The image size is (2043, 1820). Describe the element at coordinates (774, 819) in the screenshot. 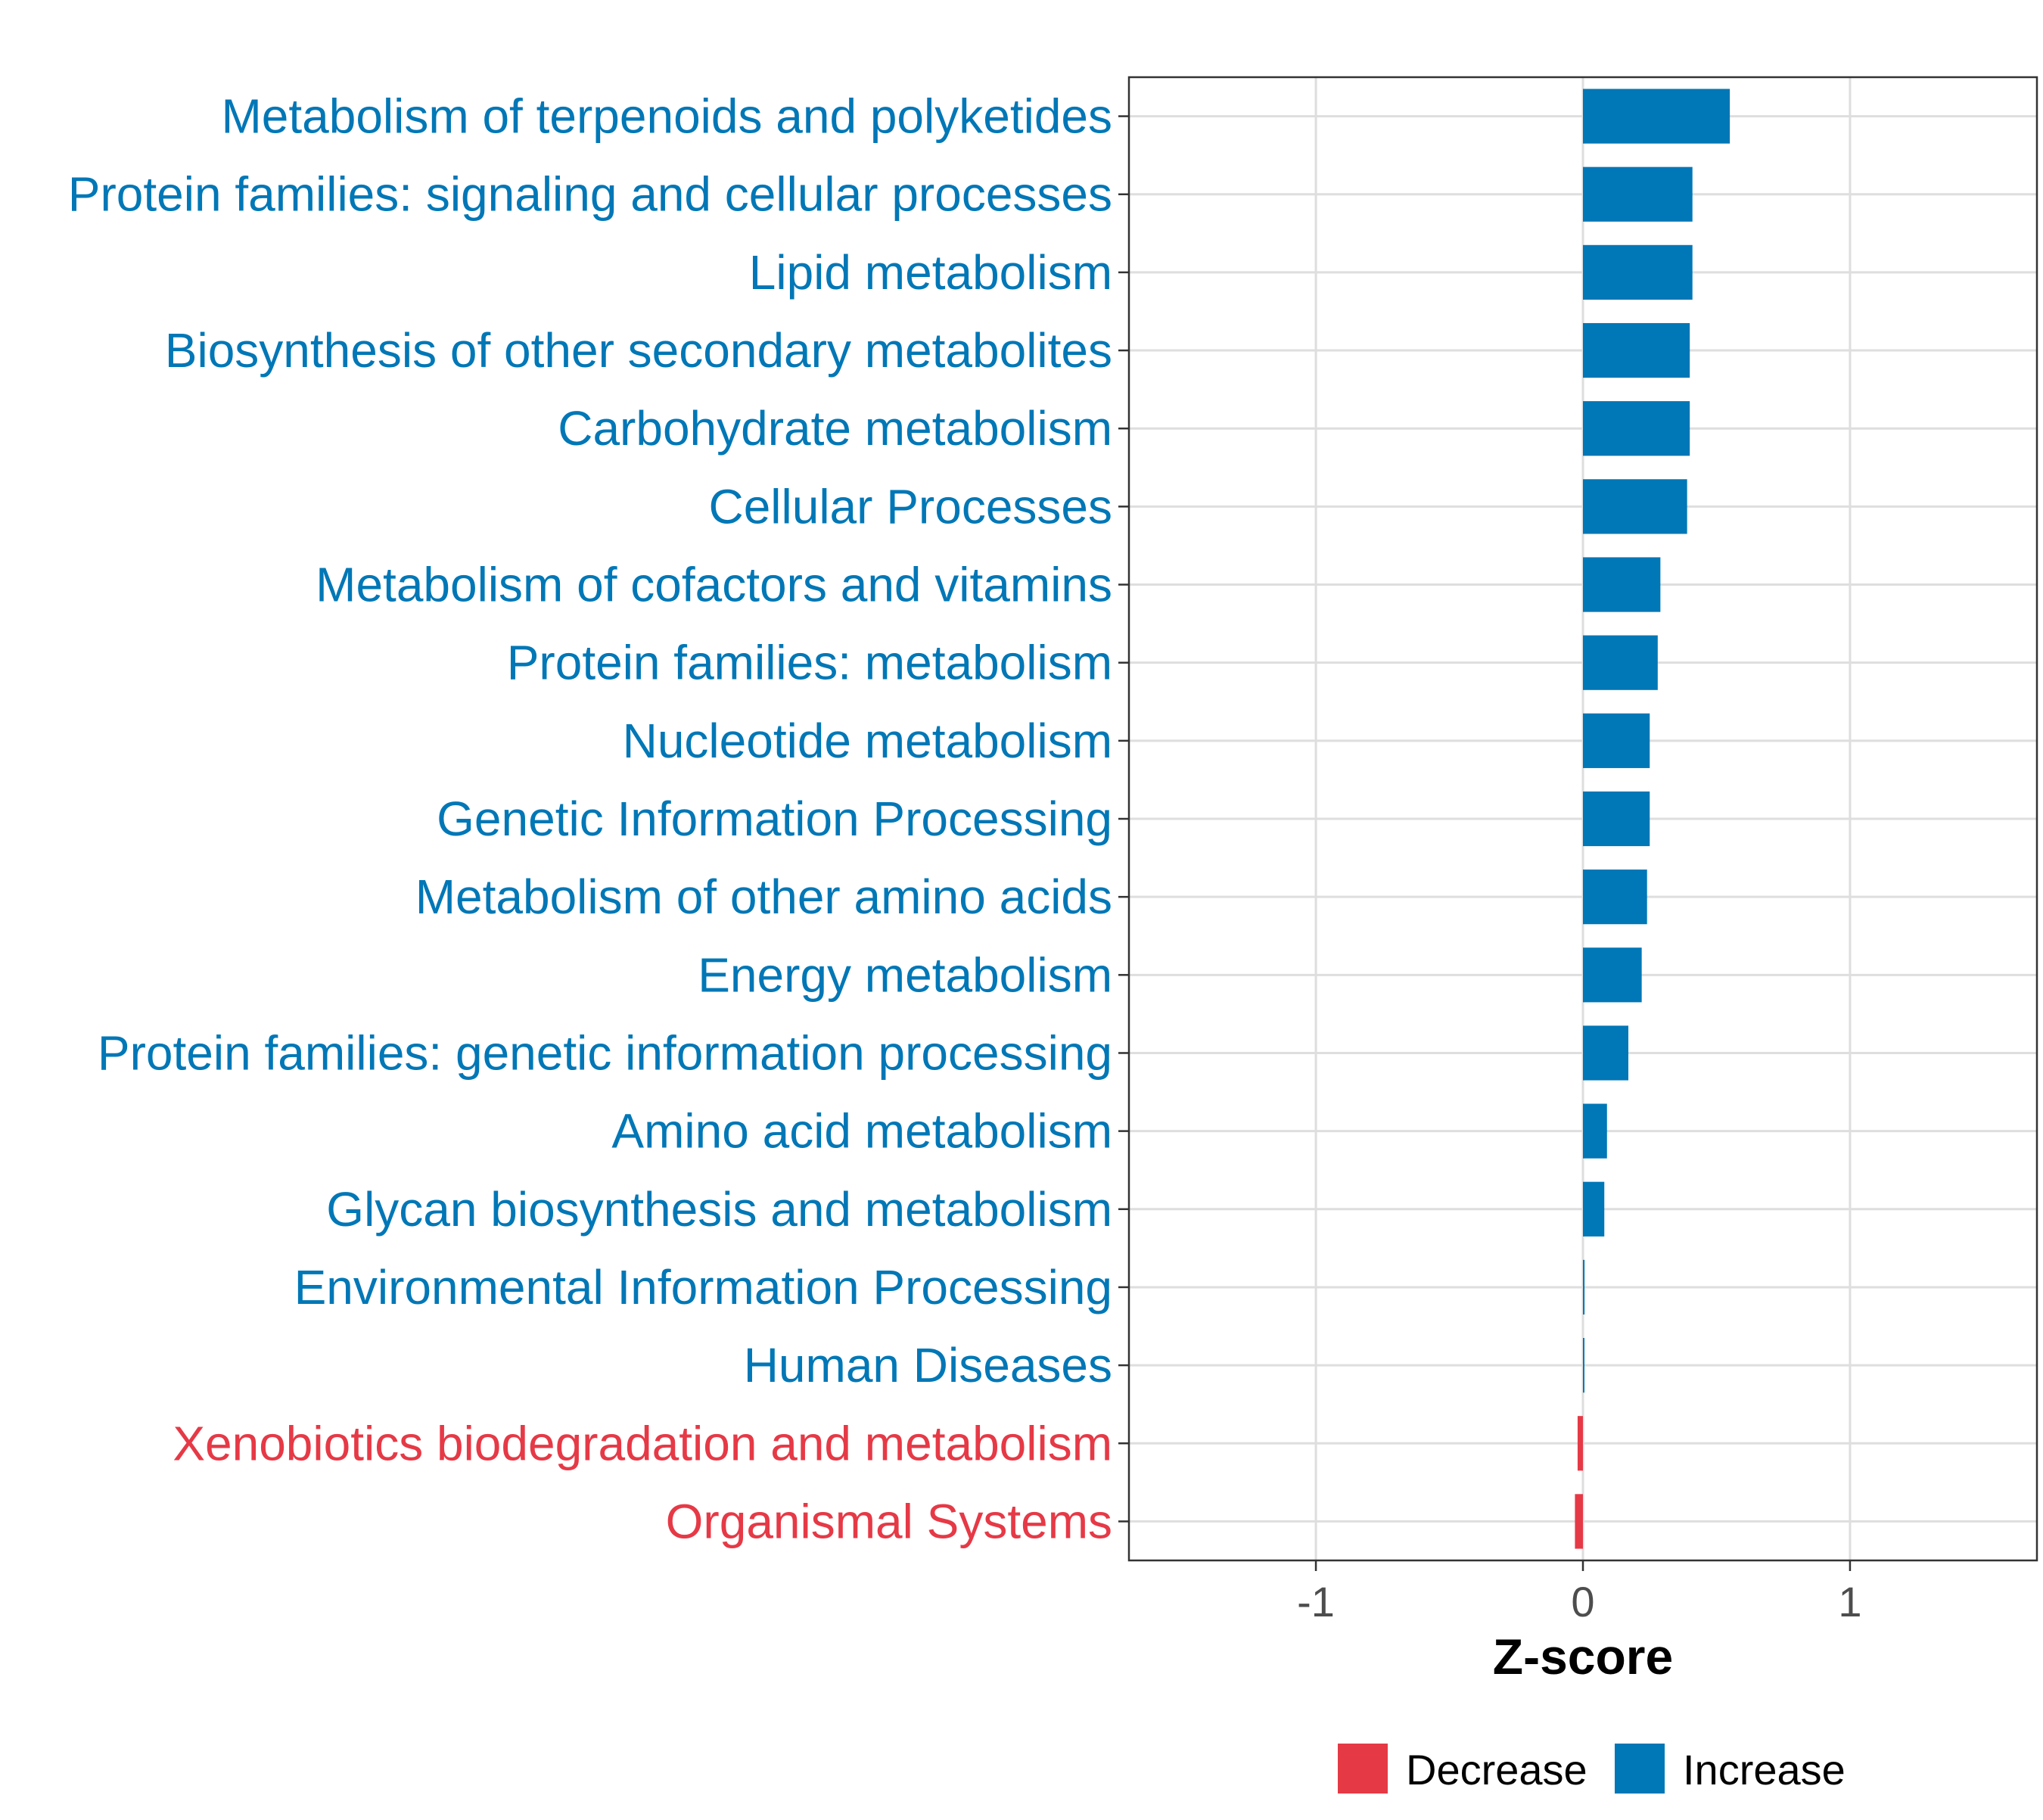

I see `y-axis-category-label: Genetic Information Processing` at that location.